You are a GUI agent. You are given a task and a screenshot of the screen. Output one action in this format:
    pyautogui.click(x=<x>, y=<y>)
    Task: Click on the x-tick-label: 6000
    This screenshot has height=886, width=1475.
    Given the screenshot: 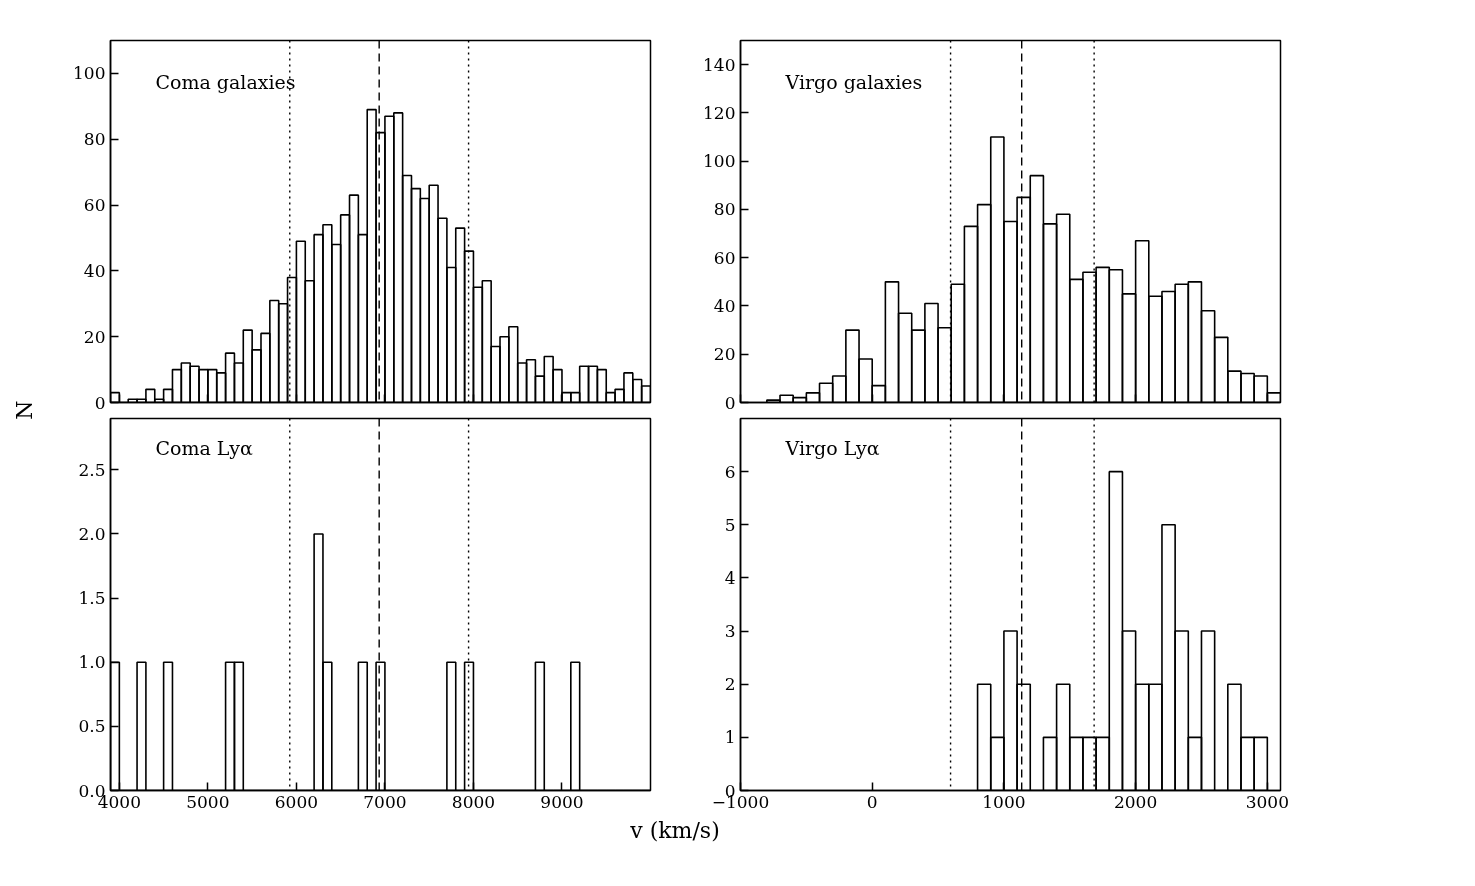 What is the action you would take?
    pyautogui.click(x=296, y=801)
    